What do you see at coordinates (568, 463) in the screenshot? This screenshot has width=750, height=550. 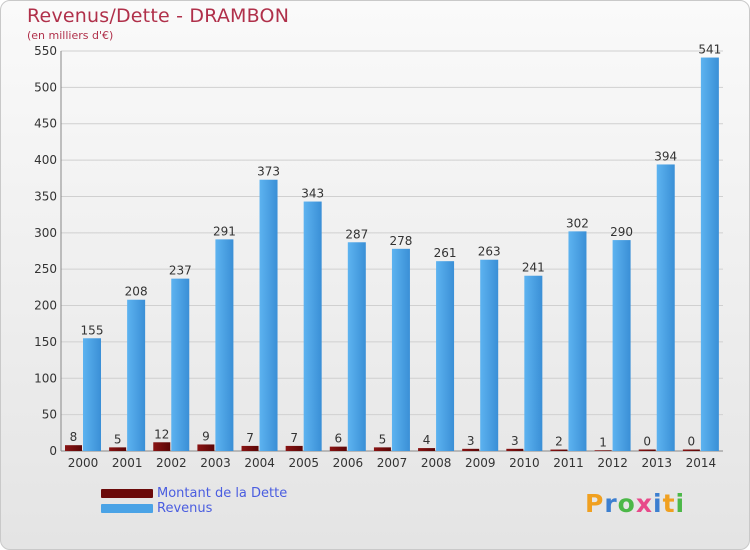 I see `x-tick-label: 2011` at bounding box center [568, 463].